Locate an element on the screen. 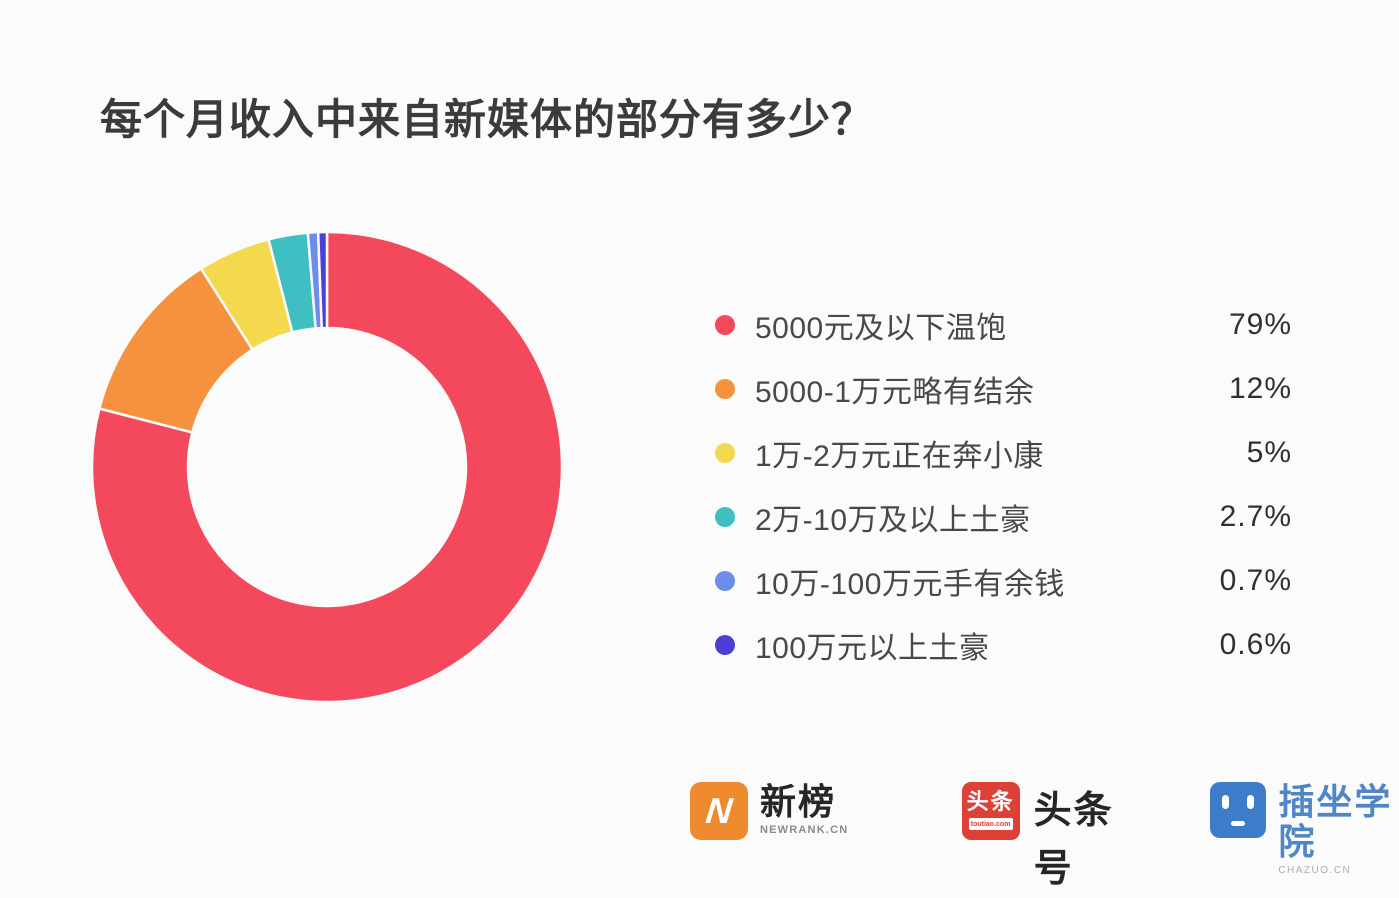  newrank-logo: N 新榜 NEWRANK.CN is located at coordinates (769, 811).